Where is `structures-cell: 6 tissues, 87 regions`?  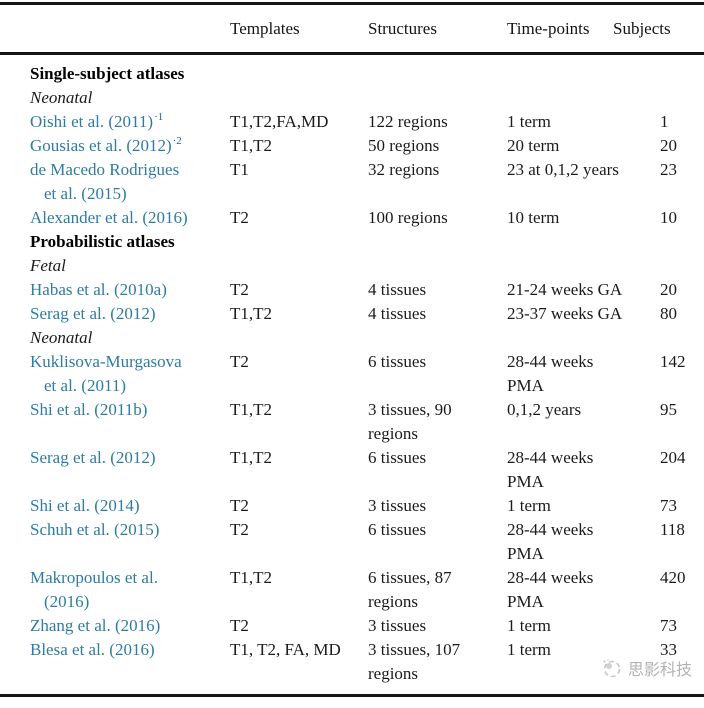 structures-cell: 6 tissues, 87 regions is located at coordinates (410, 589).